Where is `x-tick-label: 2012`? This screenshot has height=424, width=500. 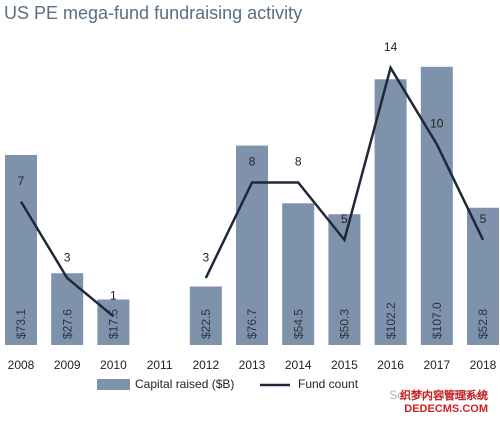
x-tick-label: 2012 is located at coordinates (205, 365).